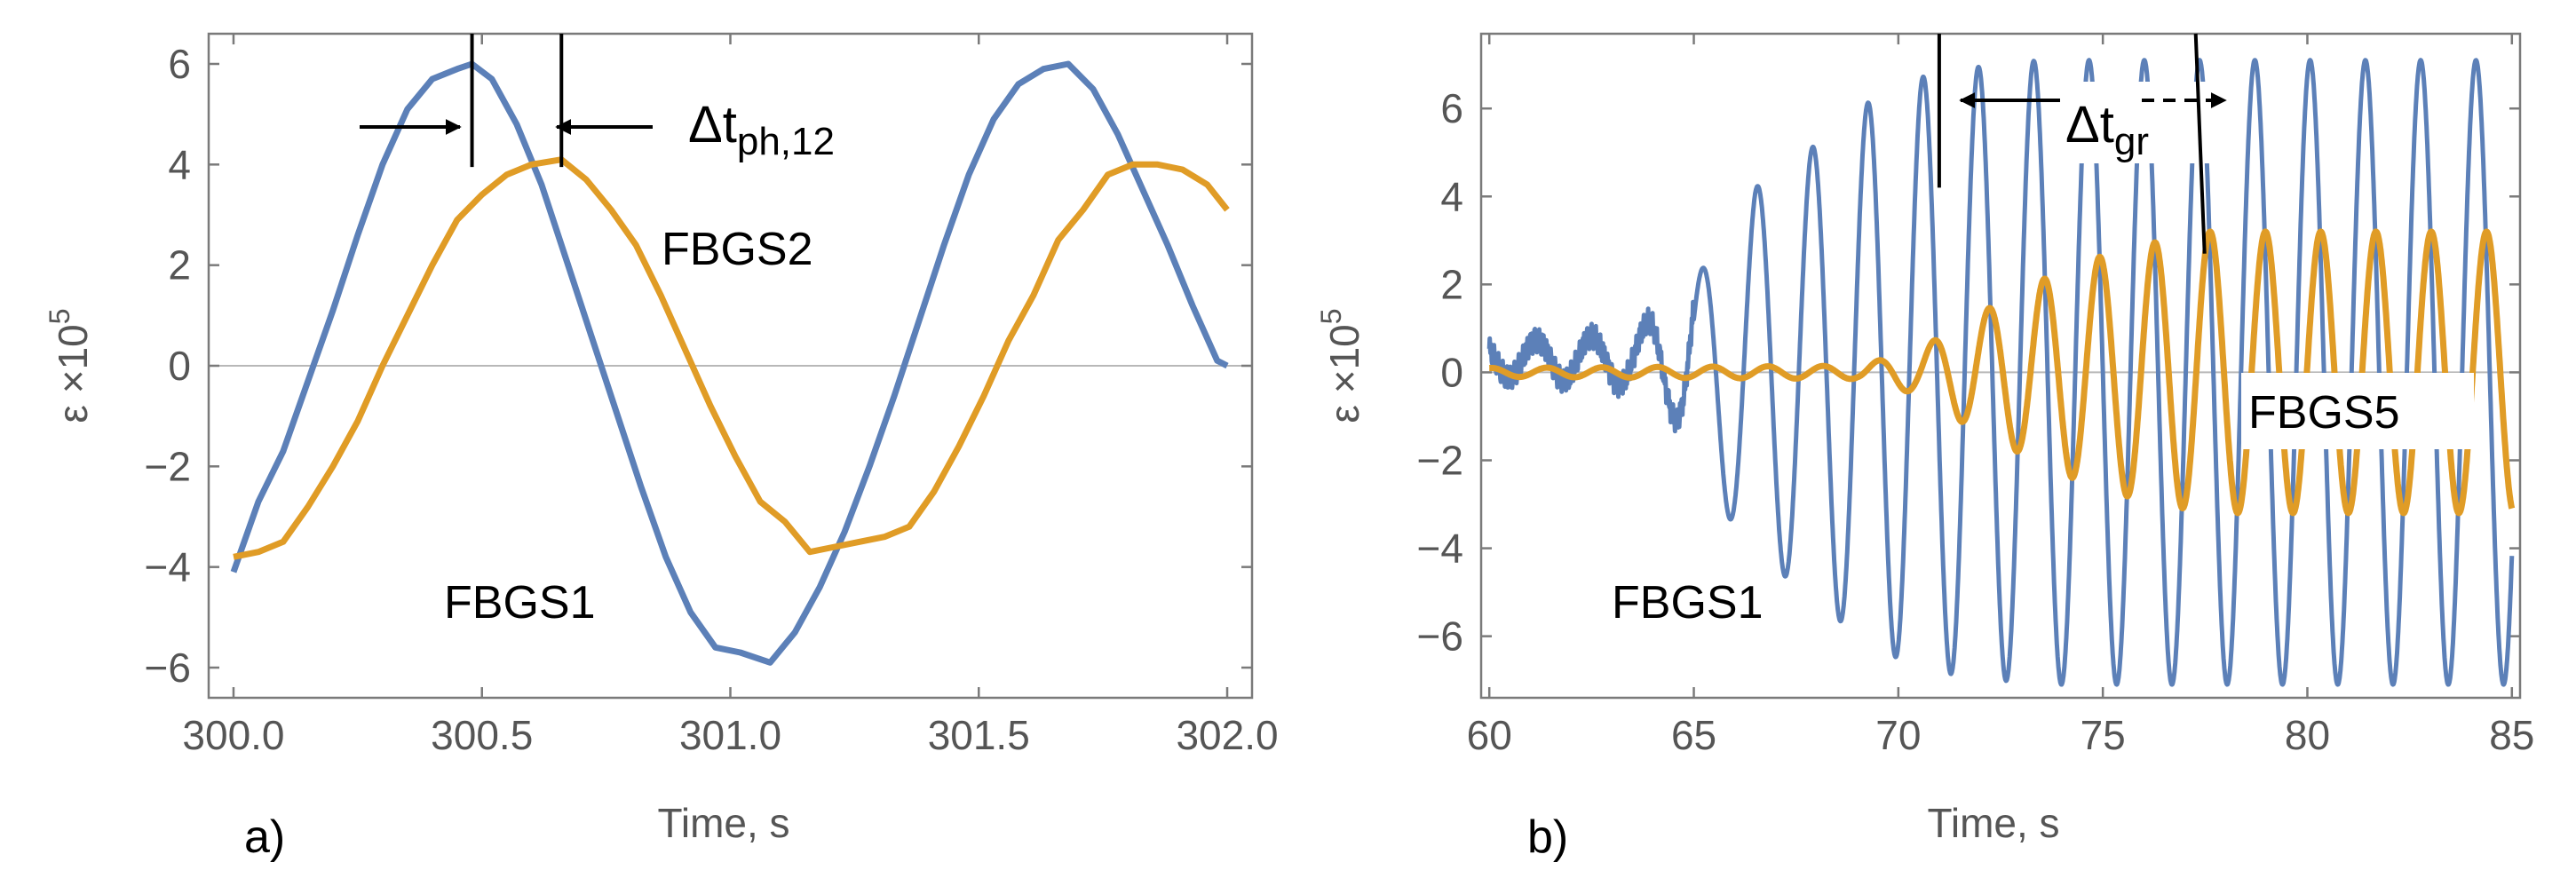  I want to click on panel-a-panel-label: a), so click(264, 837).